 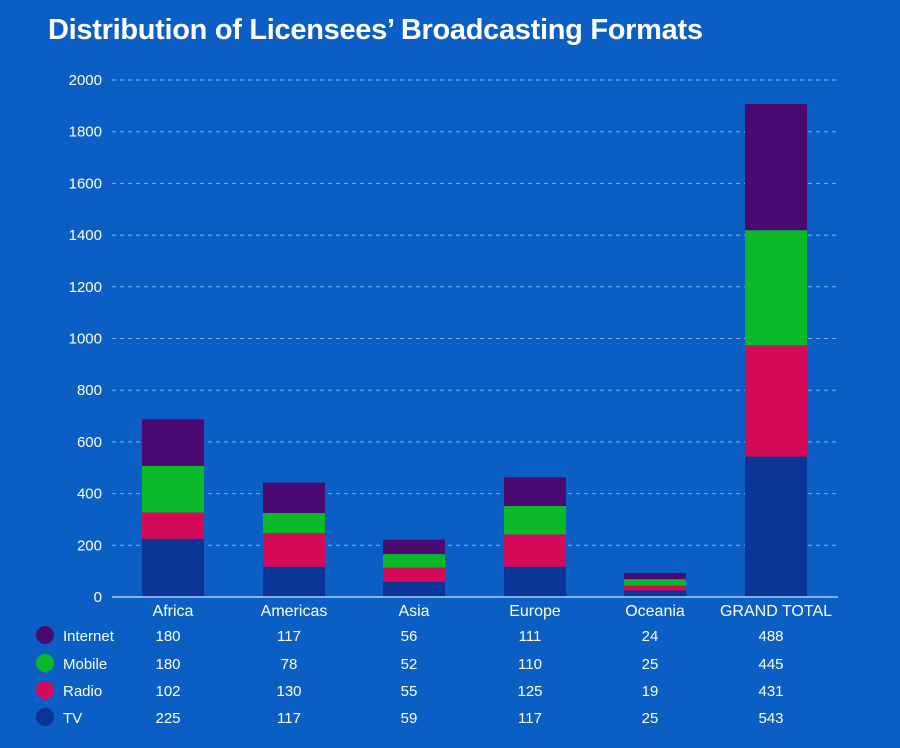 What do you see at coordinates (289, 718) in the screenshot?
I see `data-label-tv-americas: 117` at bounding box center [289, 718].